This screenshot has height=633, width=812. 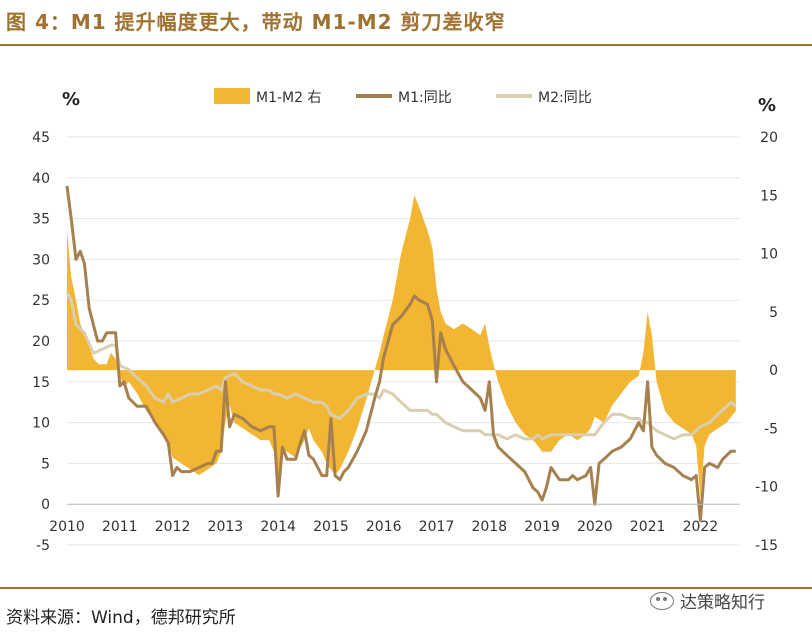 What do you see at coordinates (489, 527) in the screenshot?
I see `x-tick-label: 2018` at bounding box center [489, 527].